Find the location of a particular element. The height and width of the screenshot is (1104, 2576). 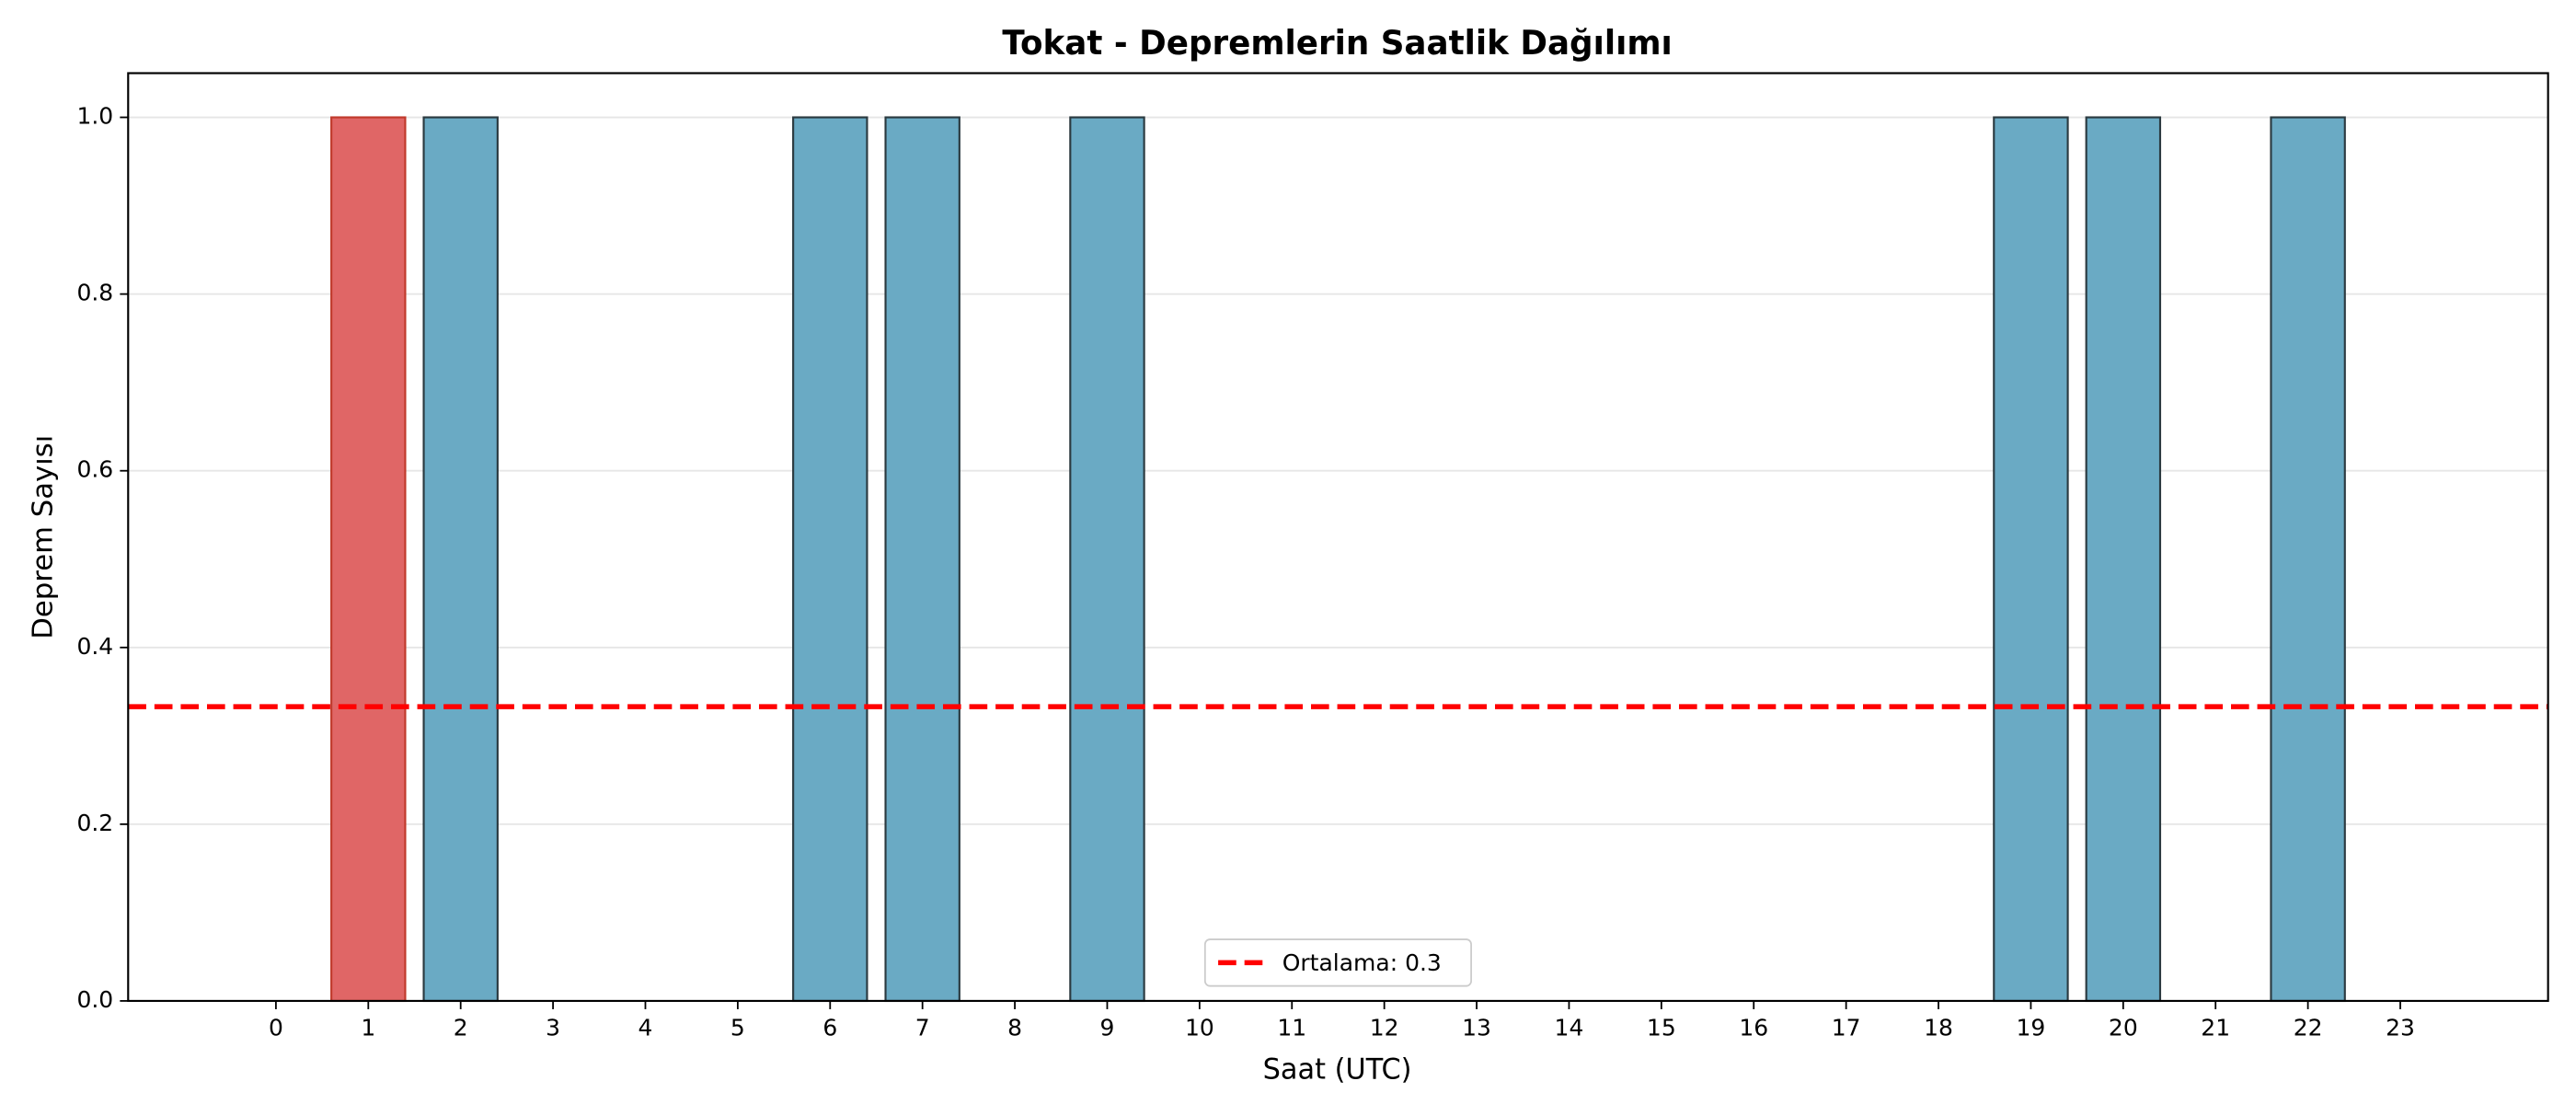

legend-label: Ortalama: 0.3 is located at coordinates (1362, 962).